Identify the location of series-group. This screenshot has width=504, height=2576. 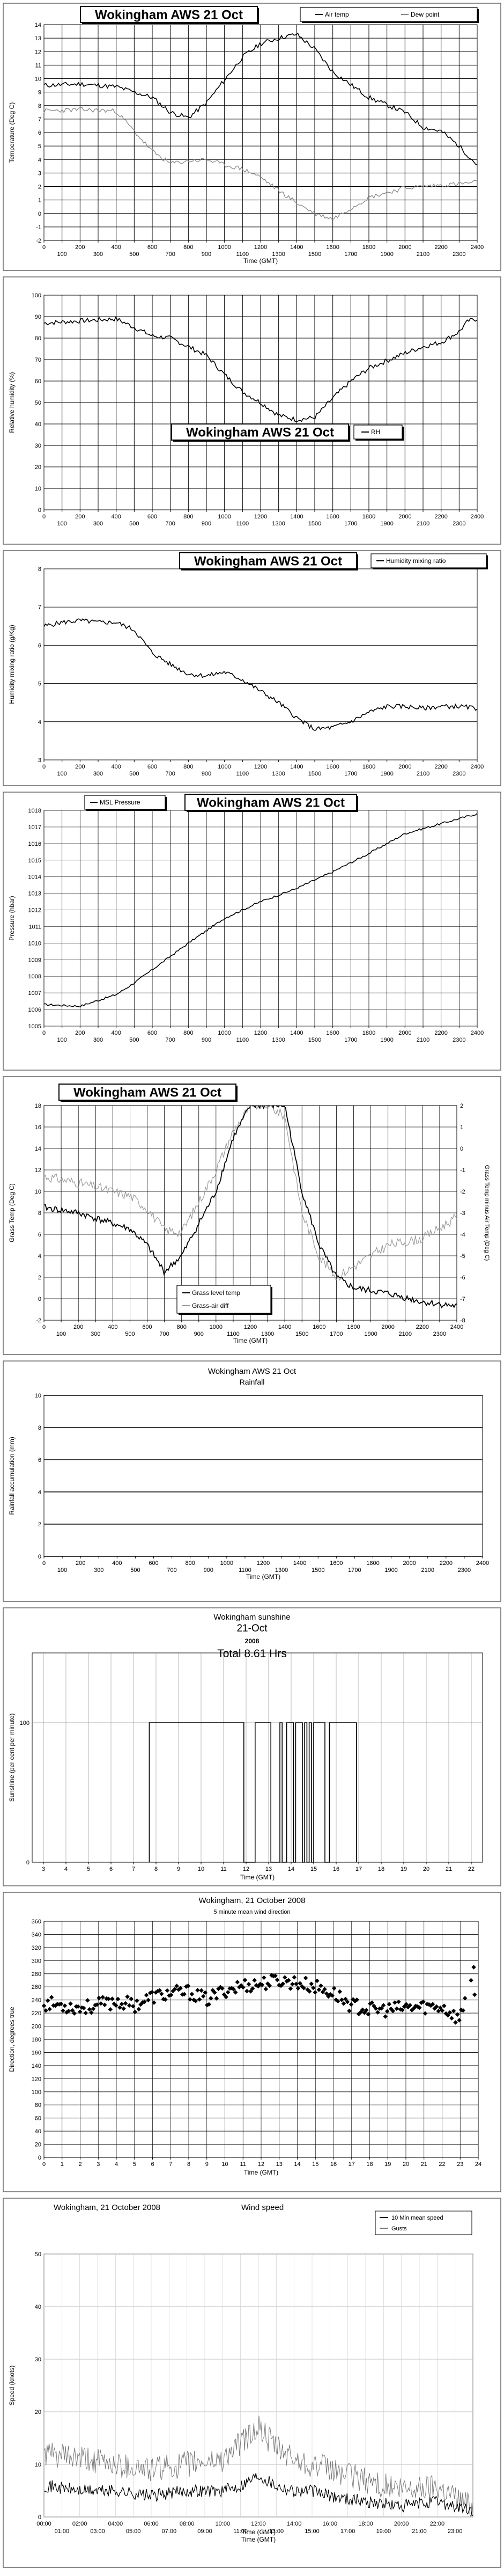
(250, 1207).